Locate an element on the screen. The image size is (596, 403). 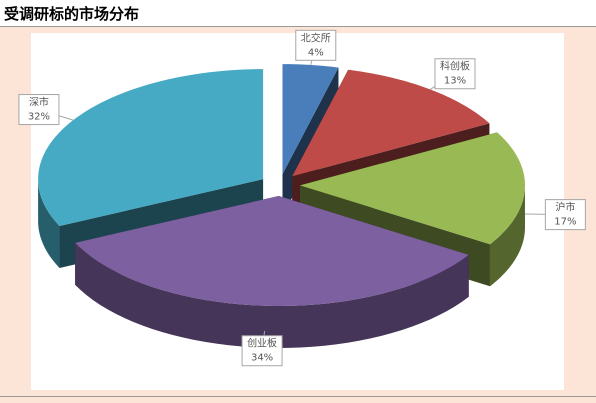
value-label: 17% is located at coordinates (565, 222).